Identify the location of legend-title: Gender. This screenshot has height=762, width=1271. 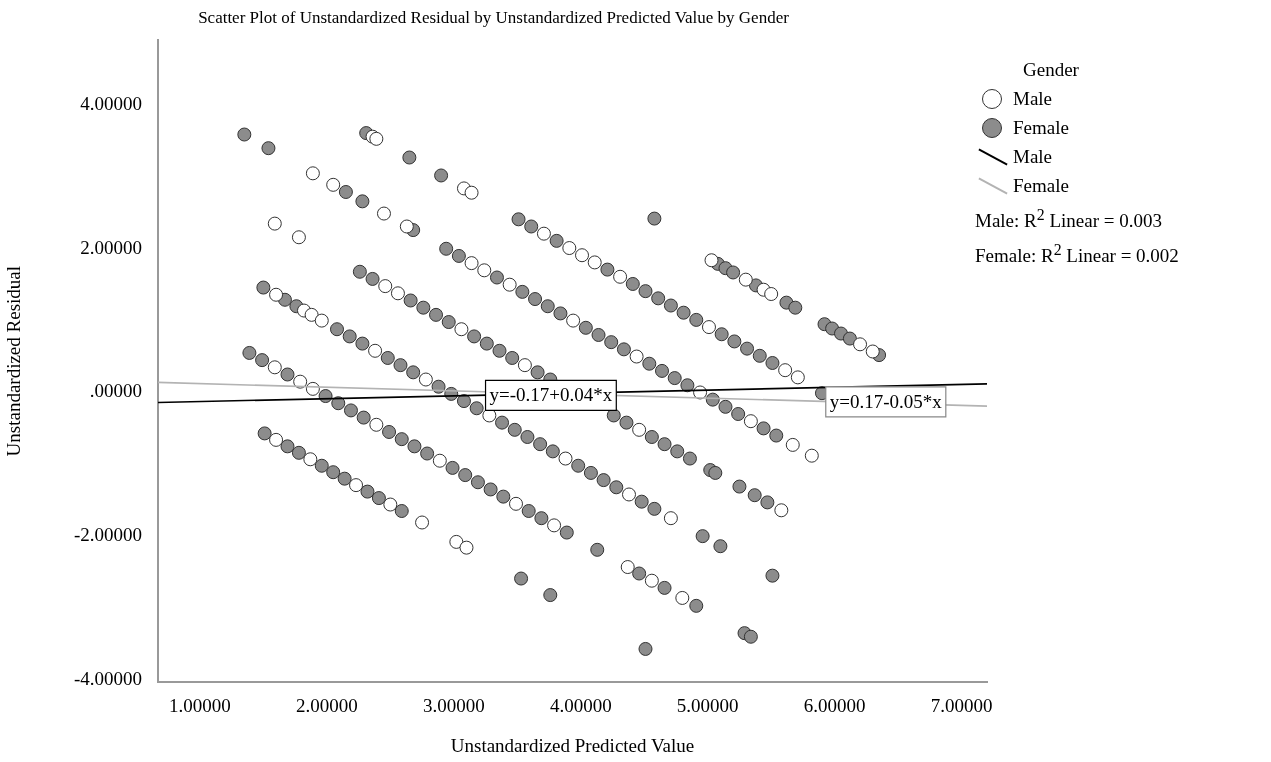
(1051, 70).